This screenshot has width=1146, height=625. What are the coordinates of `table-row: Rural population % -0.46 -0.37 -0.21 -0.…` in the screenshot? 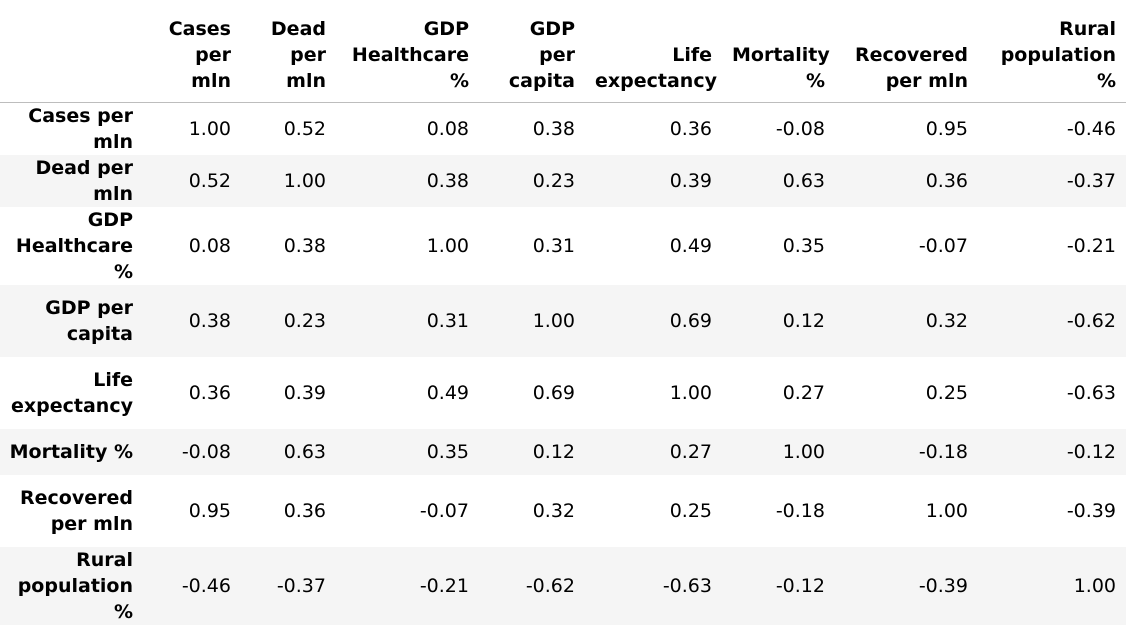 It's located at (563, 586).